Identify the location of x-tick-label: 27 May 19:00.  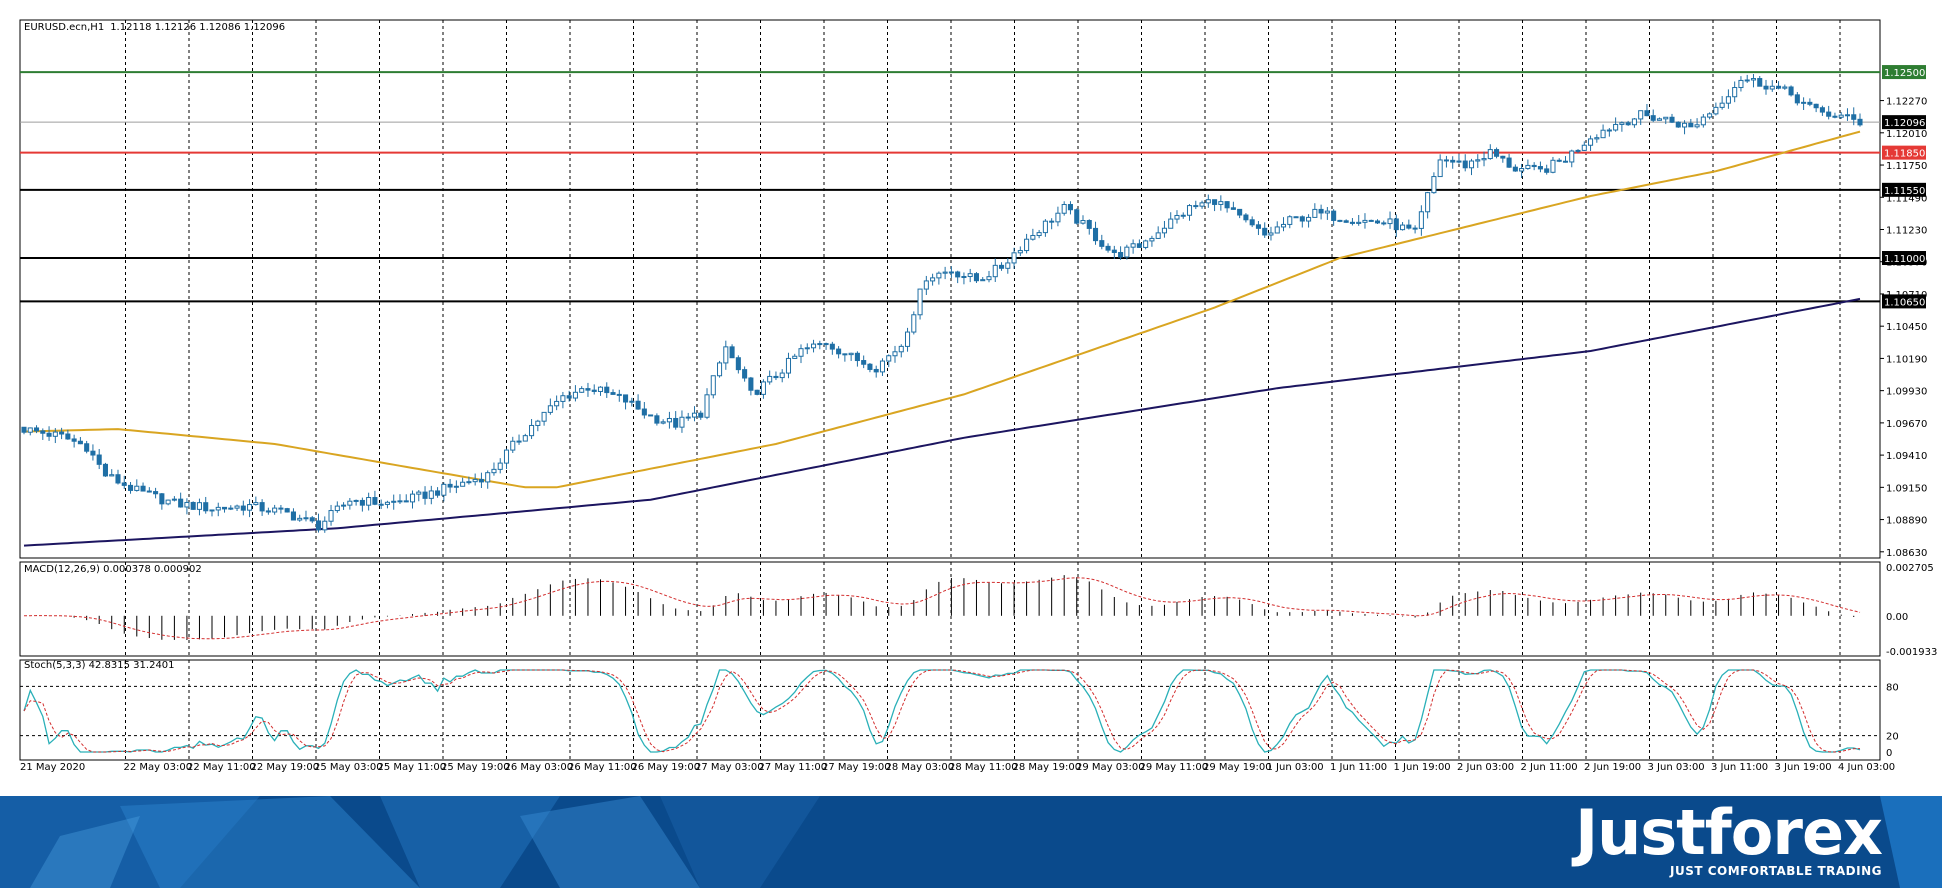
(856, 767).